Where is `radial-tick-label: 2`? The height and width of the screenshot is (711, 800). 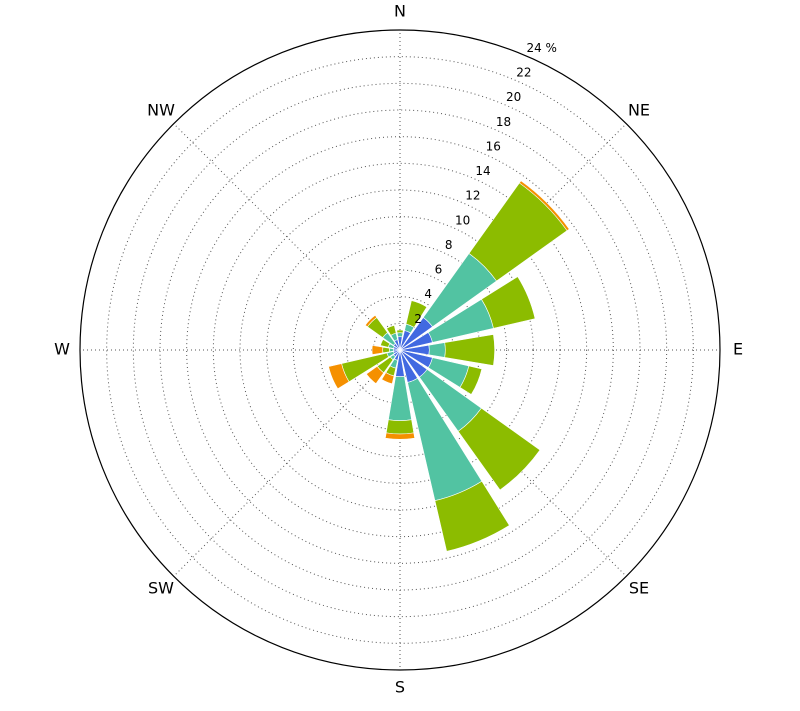 radial-tick-label: 2 is located at coordinates (418, 319).